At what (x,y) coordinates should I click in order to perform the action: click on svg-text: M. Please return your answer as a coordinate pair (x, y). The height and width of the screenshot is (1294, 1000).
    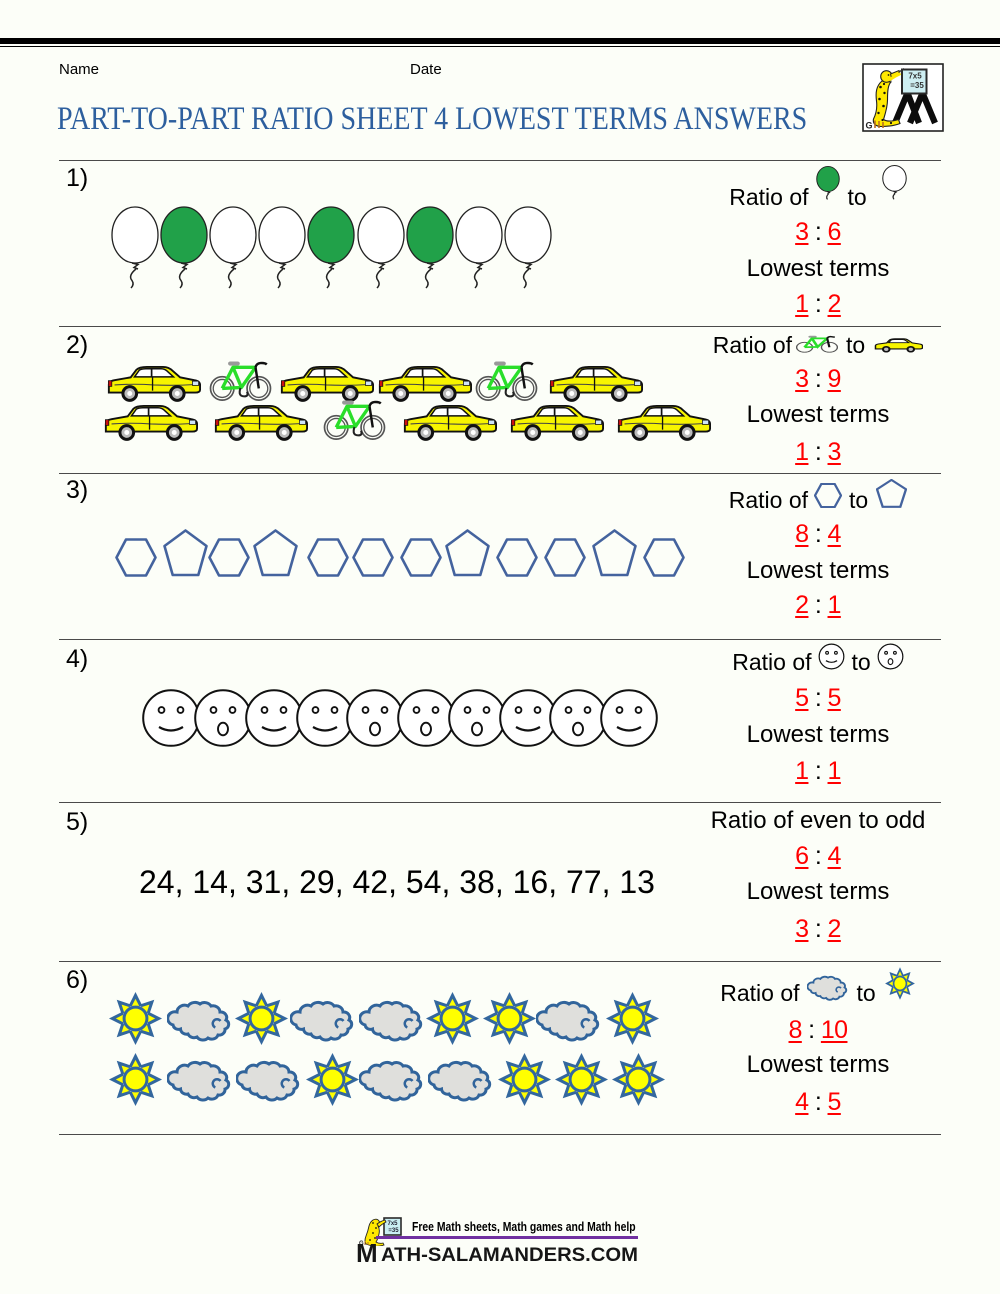
    Looking at the image, I should click on (367, 1253).